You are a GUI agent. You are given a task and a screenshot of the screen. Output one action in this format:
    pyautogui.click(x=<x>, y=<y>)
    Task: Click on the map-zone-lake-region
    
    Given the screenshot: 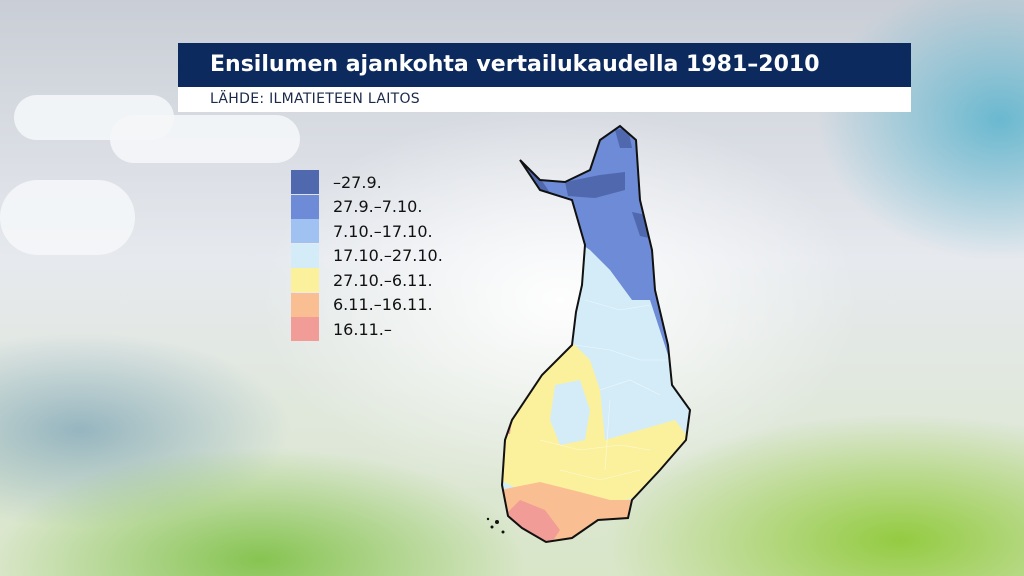 What is the action you would take?
    pyautogui.click(x=570, y=412)
    